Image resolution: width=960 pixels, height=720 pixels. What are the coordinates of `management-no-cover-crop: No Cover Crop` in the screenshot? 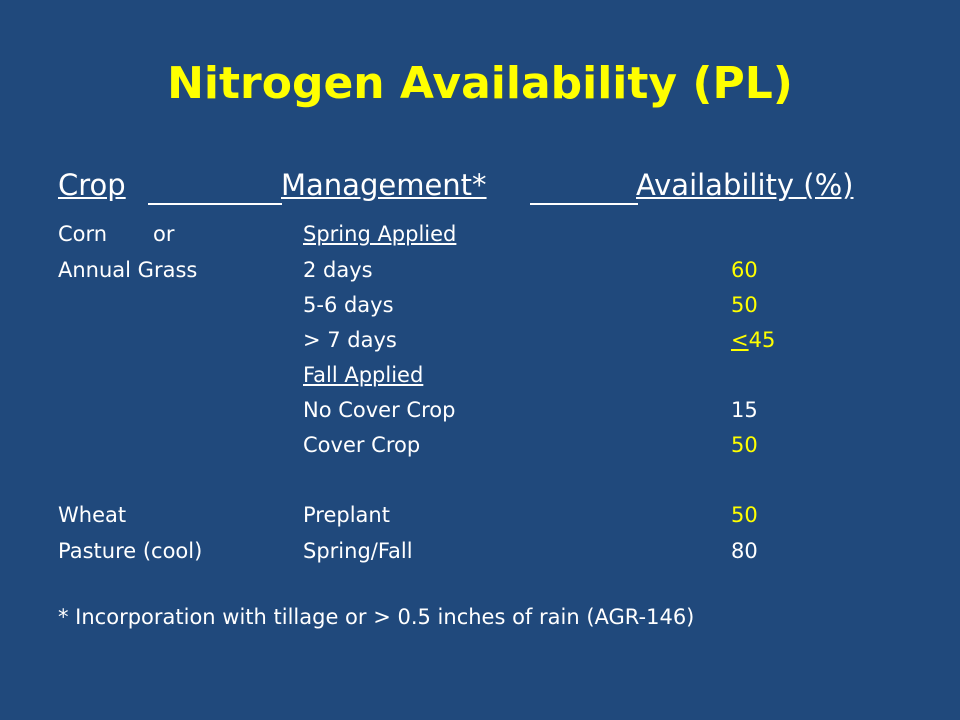 It's located at (379, 410).